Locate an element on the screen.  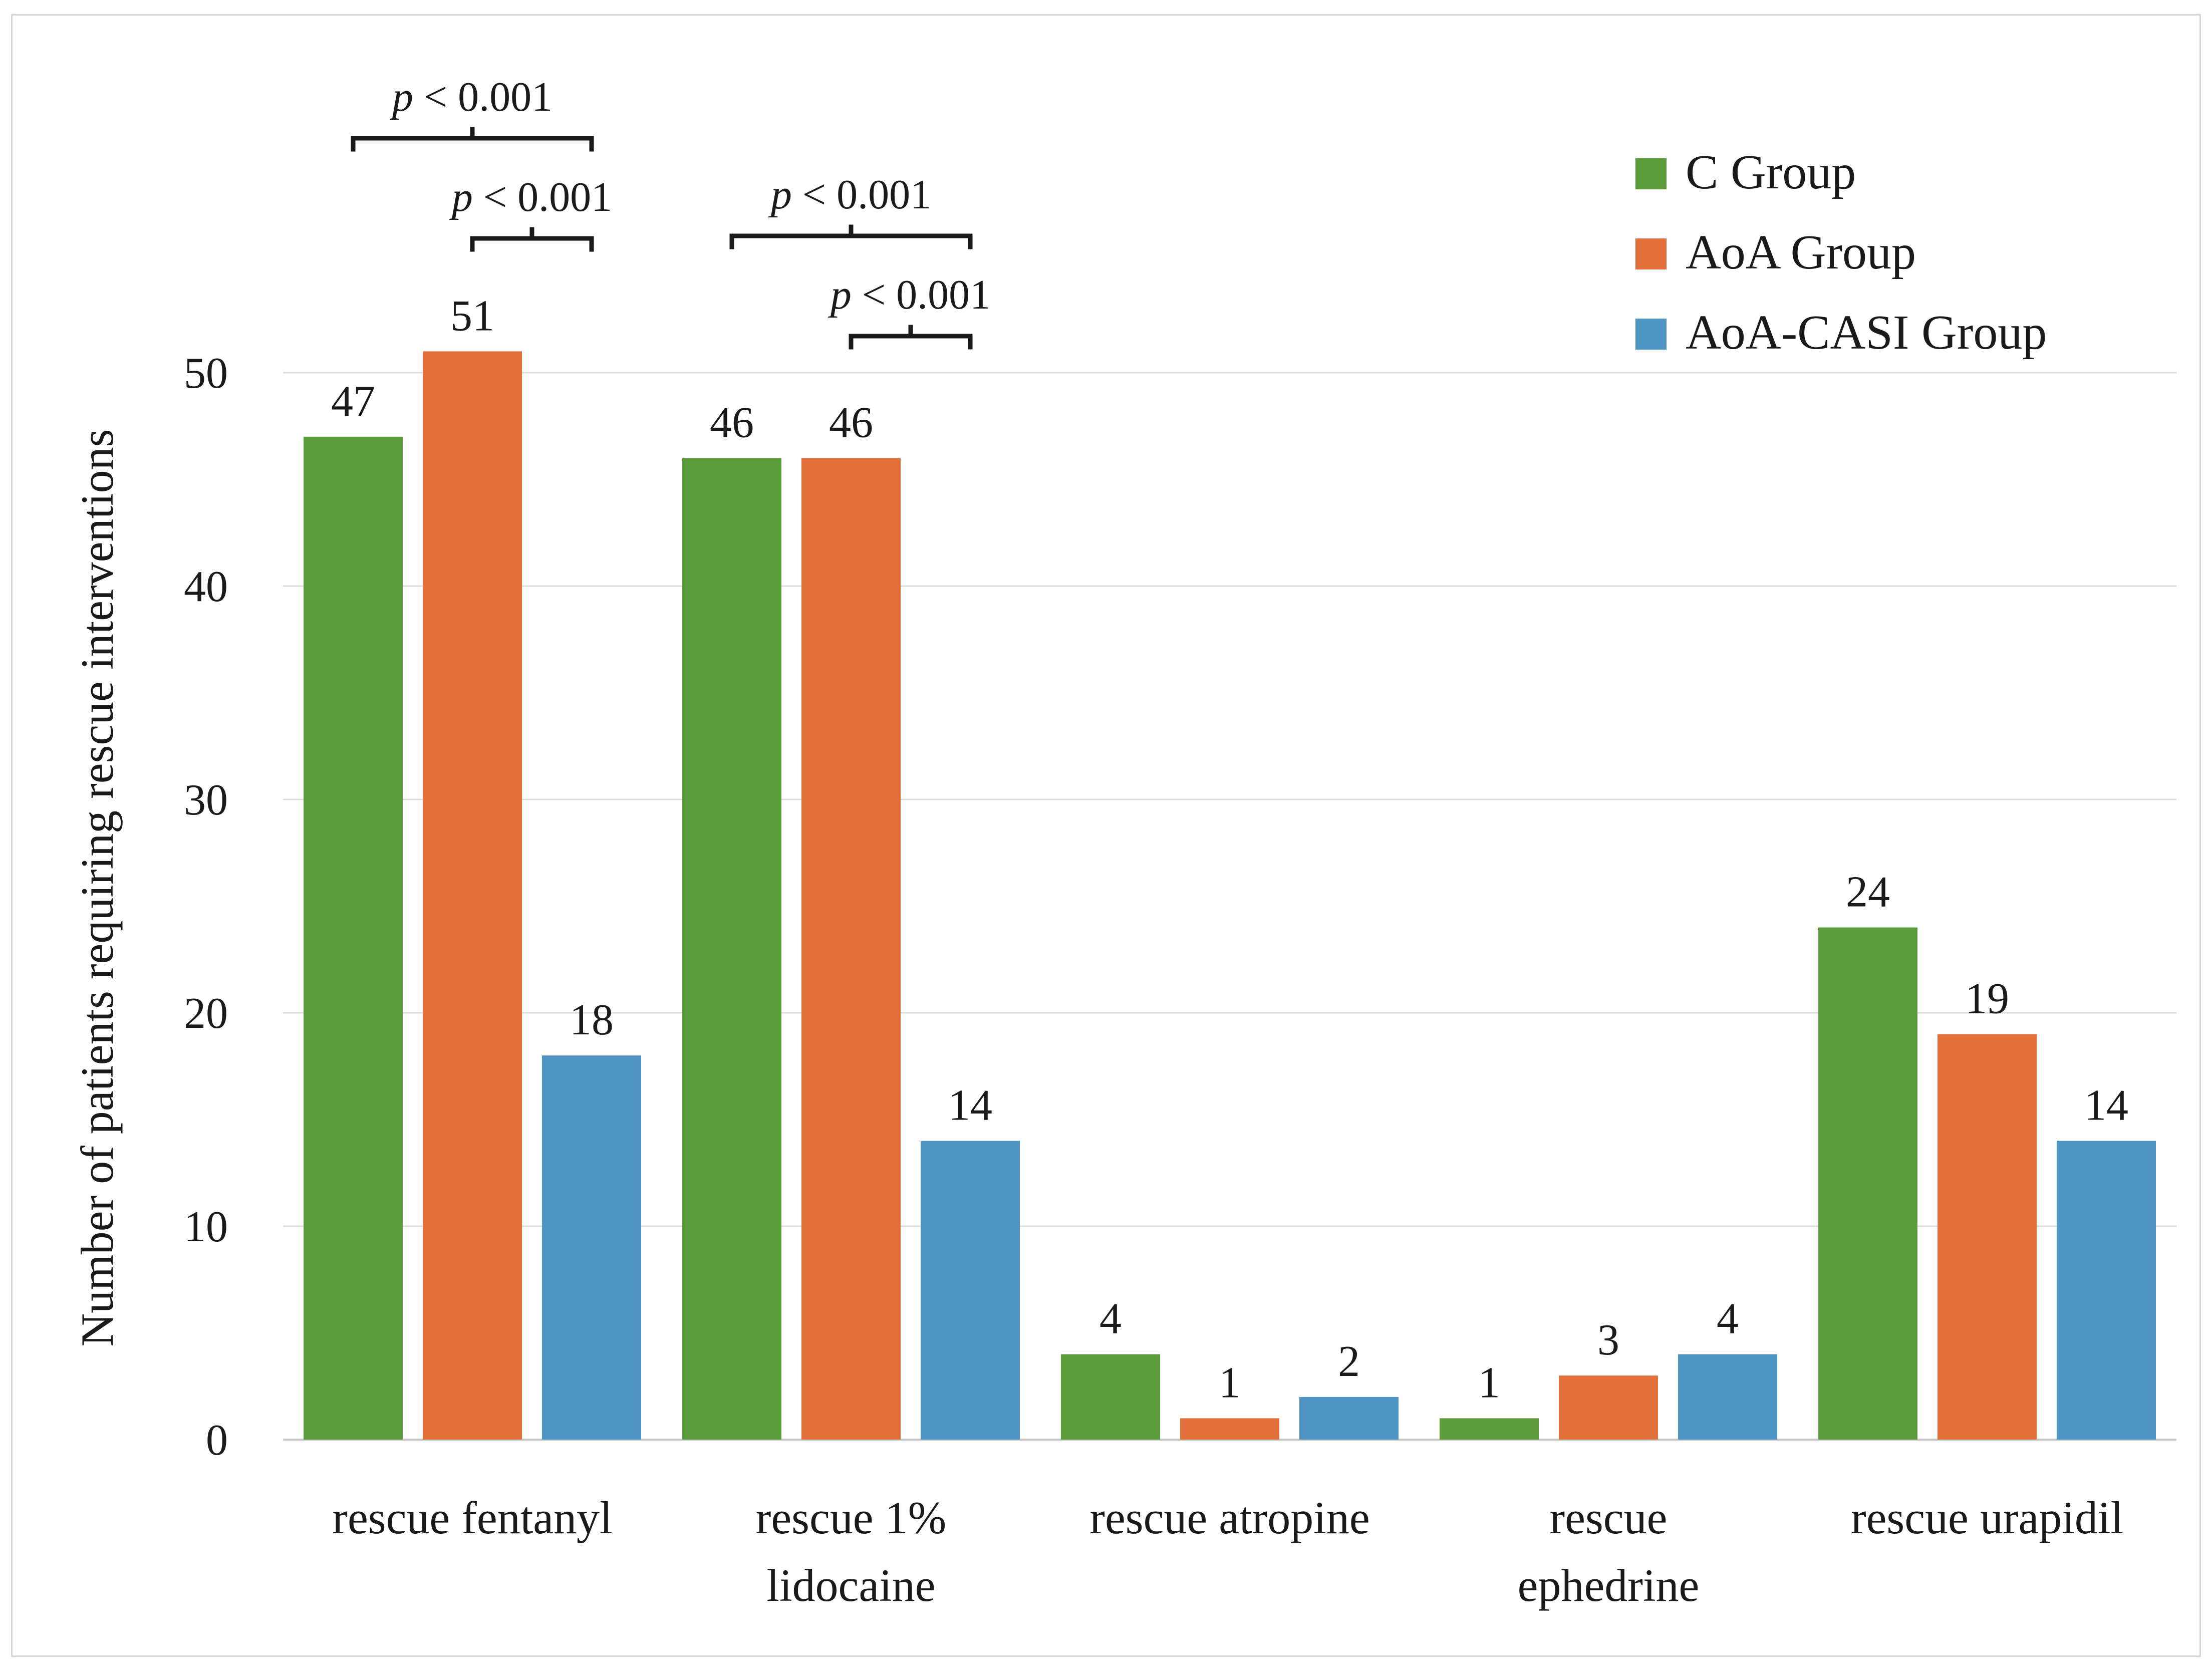
y-tick-label: 10 is located at coordinates (206, 1227).